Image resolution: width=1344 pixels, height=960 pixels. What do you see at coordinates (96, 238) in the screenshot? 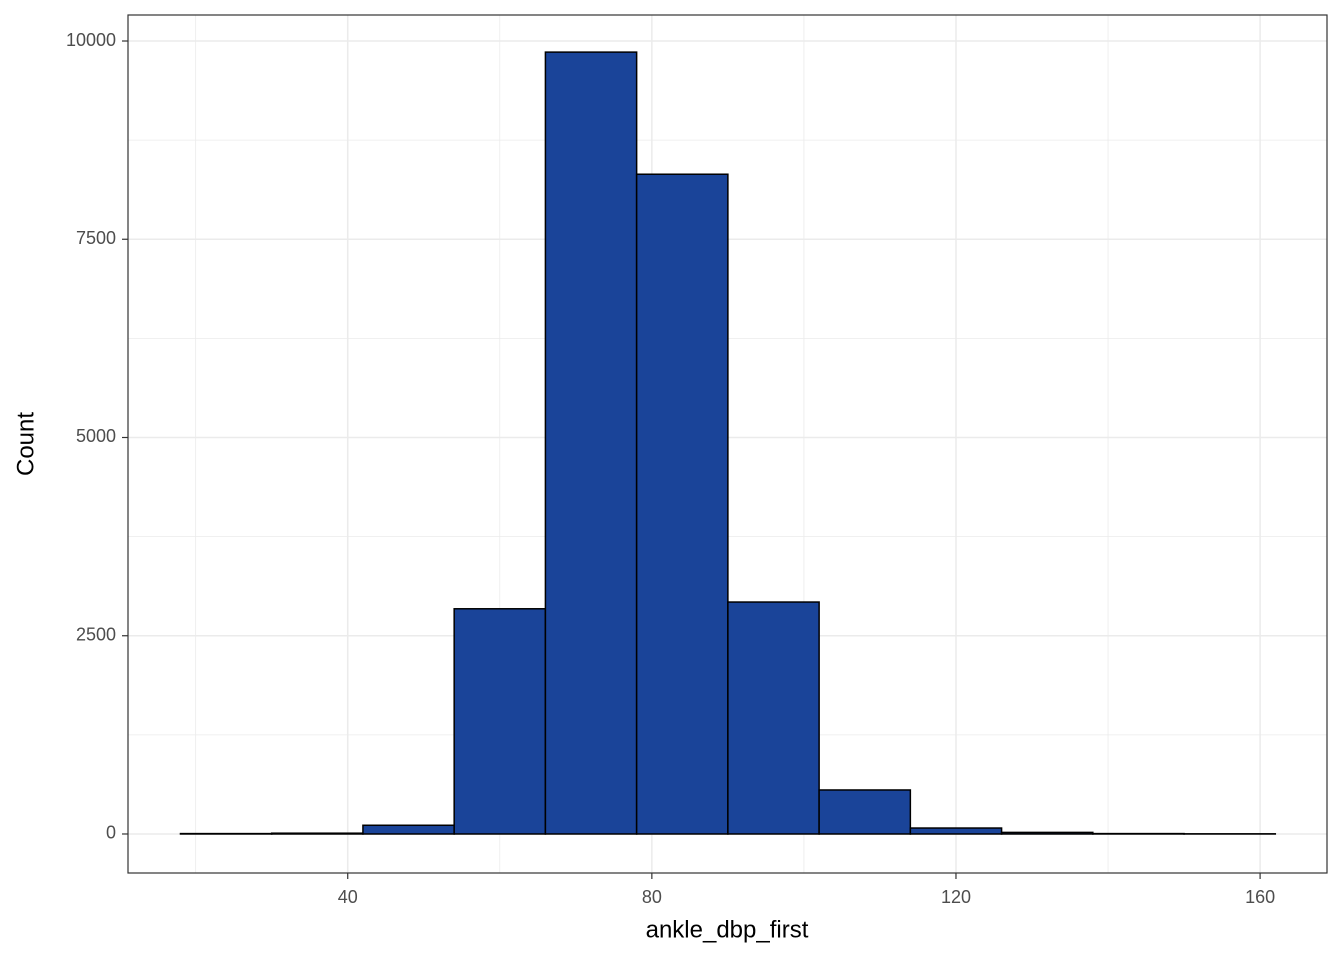
I see `y-tick-label: 7500` at bounding box center [96, 238].